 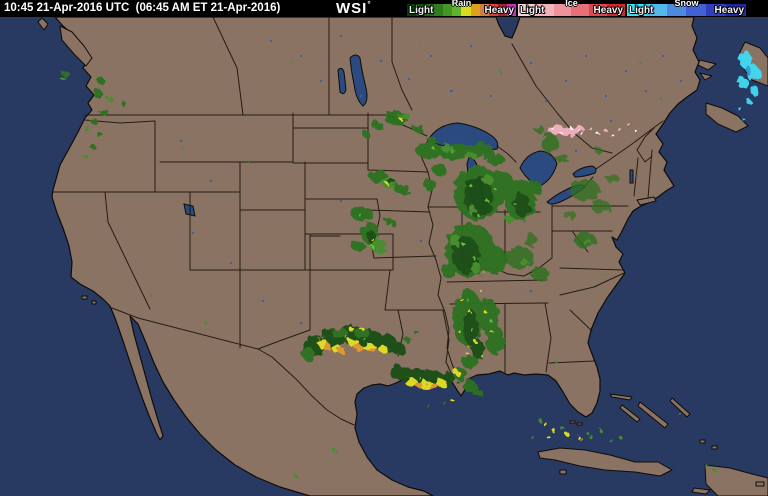 I want to click on ice-gradient-bar, so click(x=571, y=10).